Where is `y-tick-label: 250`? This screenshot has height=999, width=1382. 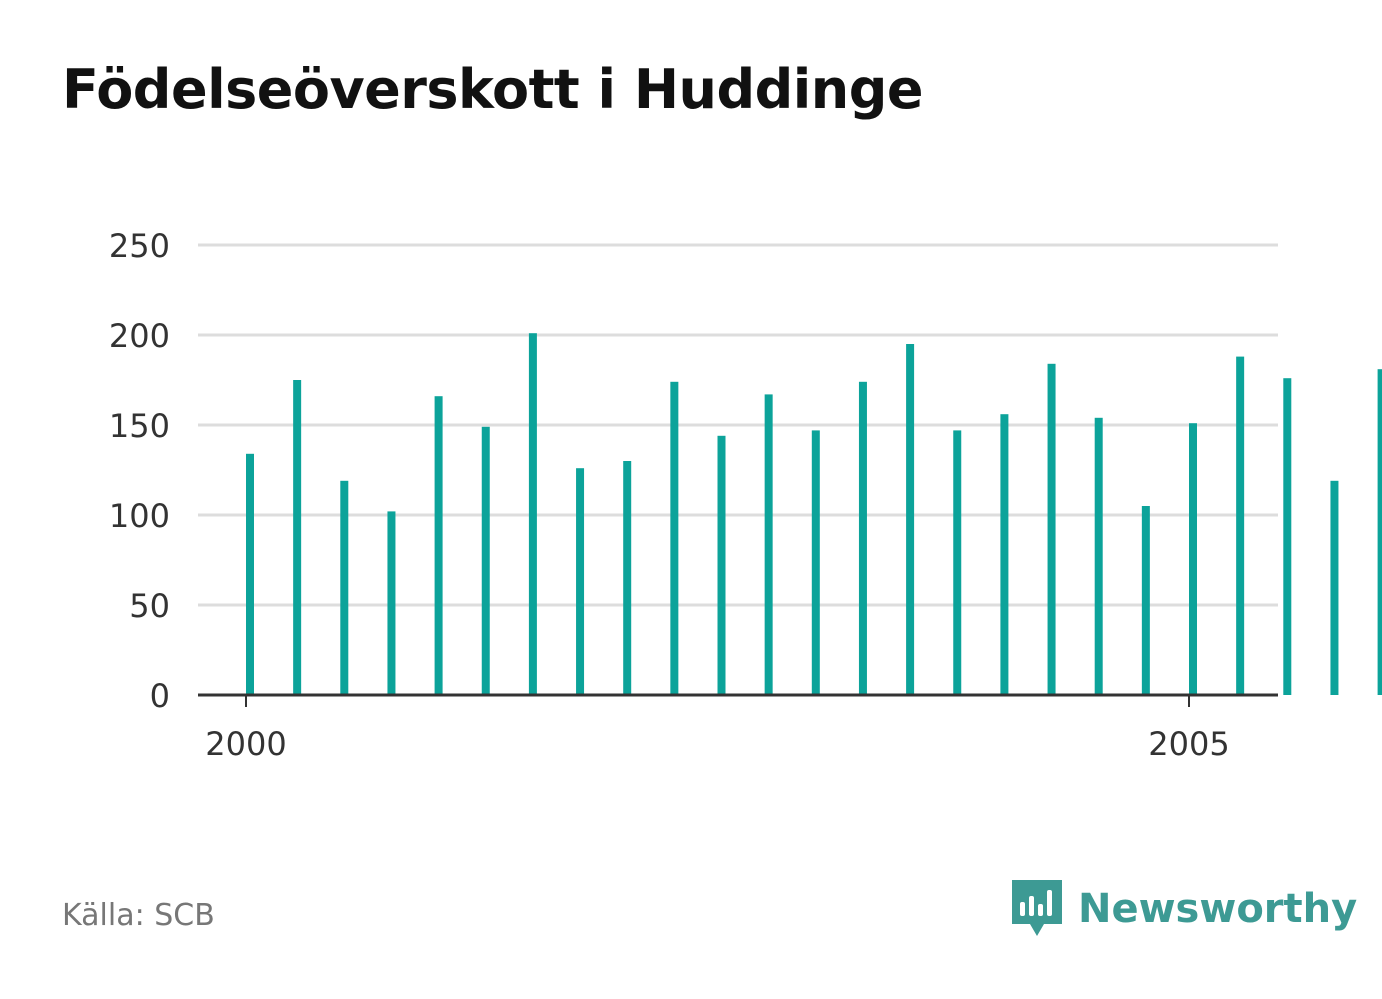 y-tick-label: 250 is located at coordinates (139, 246).